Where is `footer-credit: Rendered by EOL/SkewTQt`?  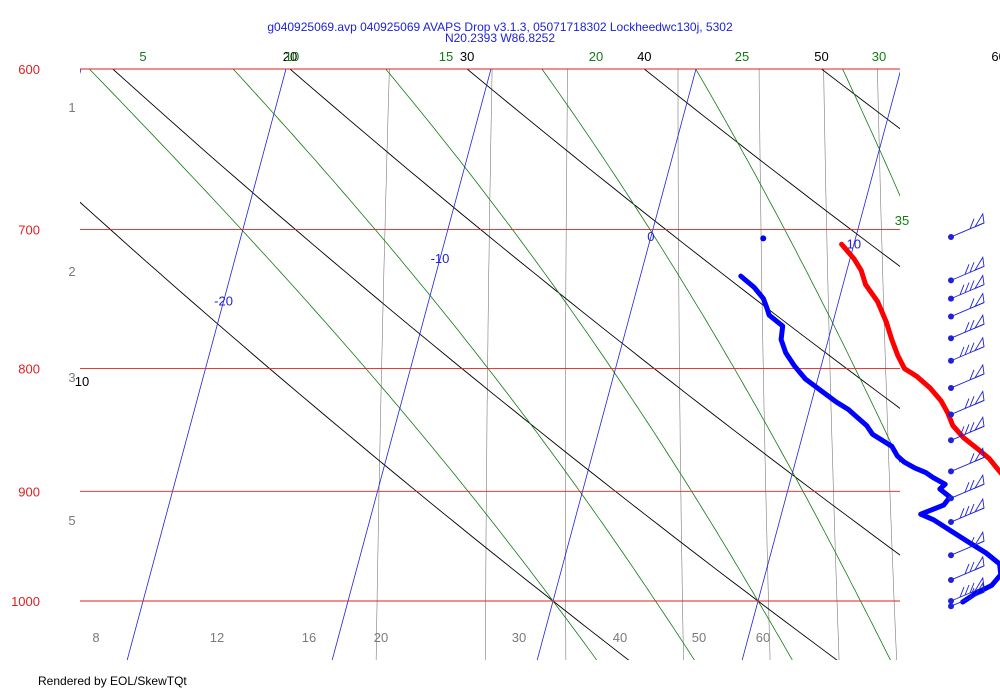 footer-credit: Rendered by EOL/SkewTQt is located at coordinates (112, 681).